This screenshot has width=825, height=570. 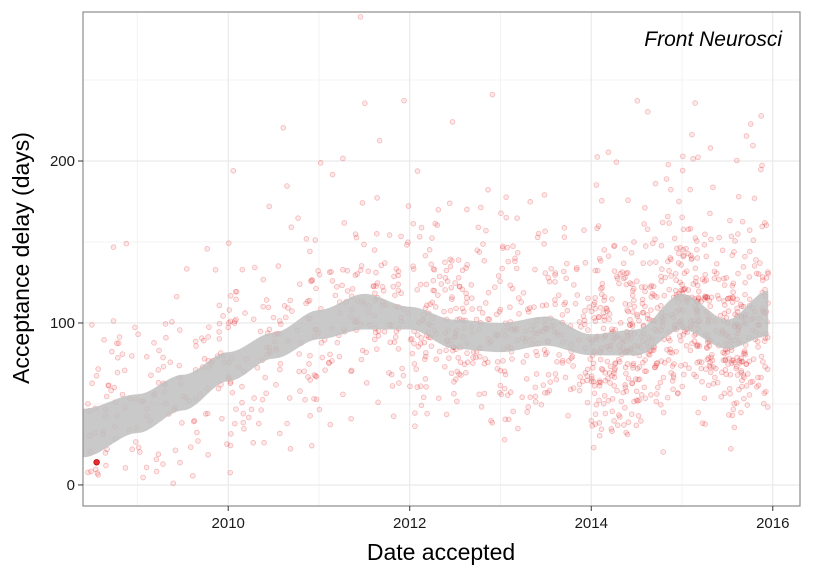 What do you see at coordinates (66, 323) in the screenshot?
I see `y-axis: 0 100 200` at bounding box center [66, 323].